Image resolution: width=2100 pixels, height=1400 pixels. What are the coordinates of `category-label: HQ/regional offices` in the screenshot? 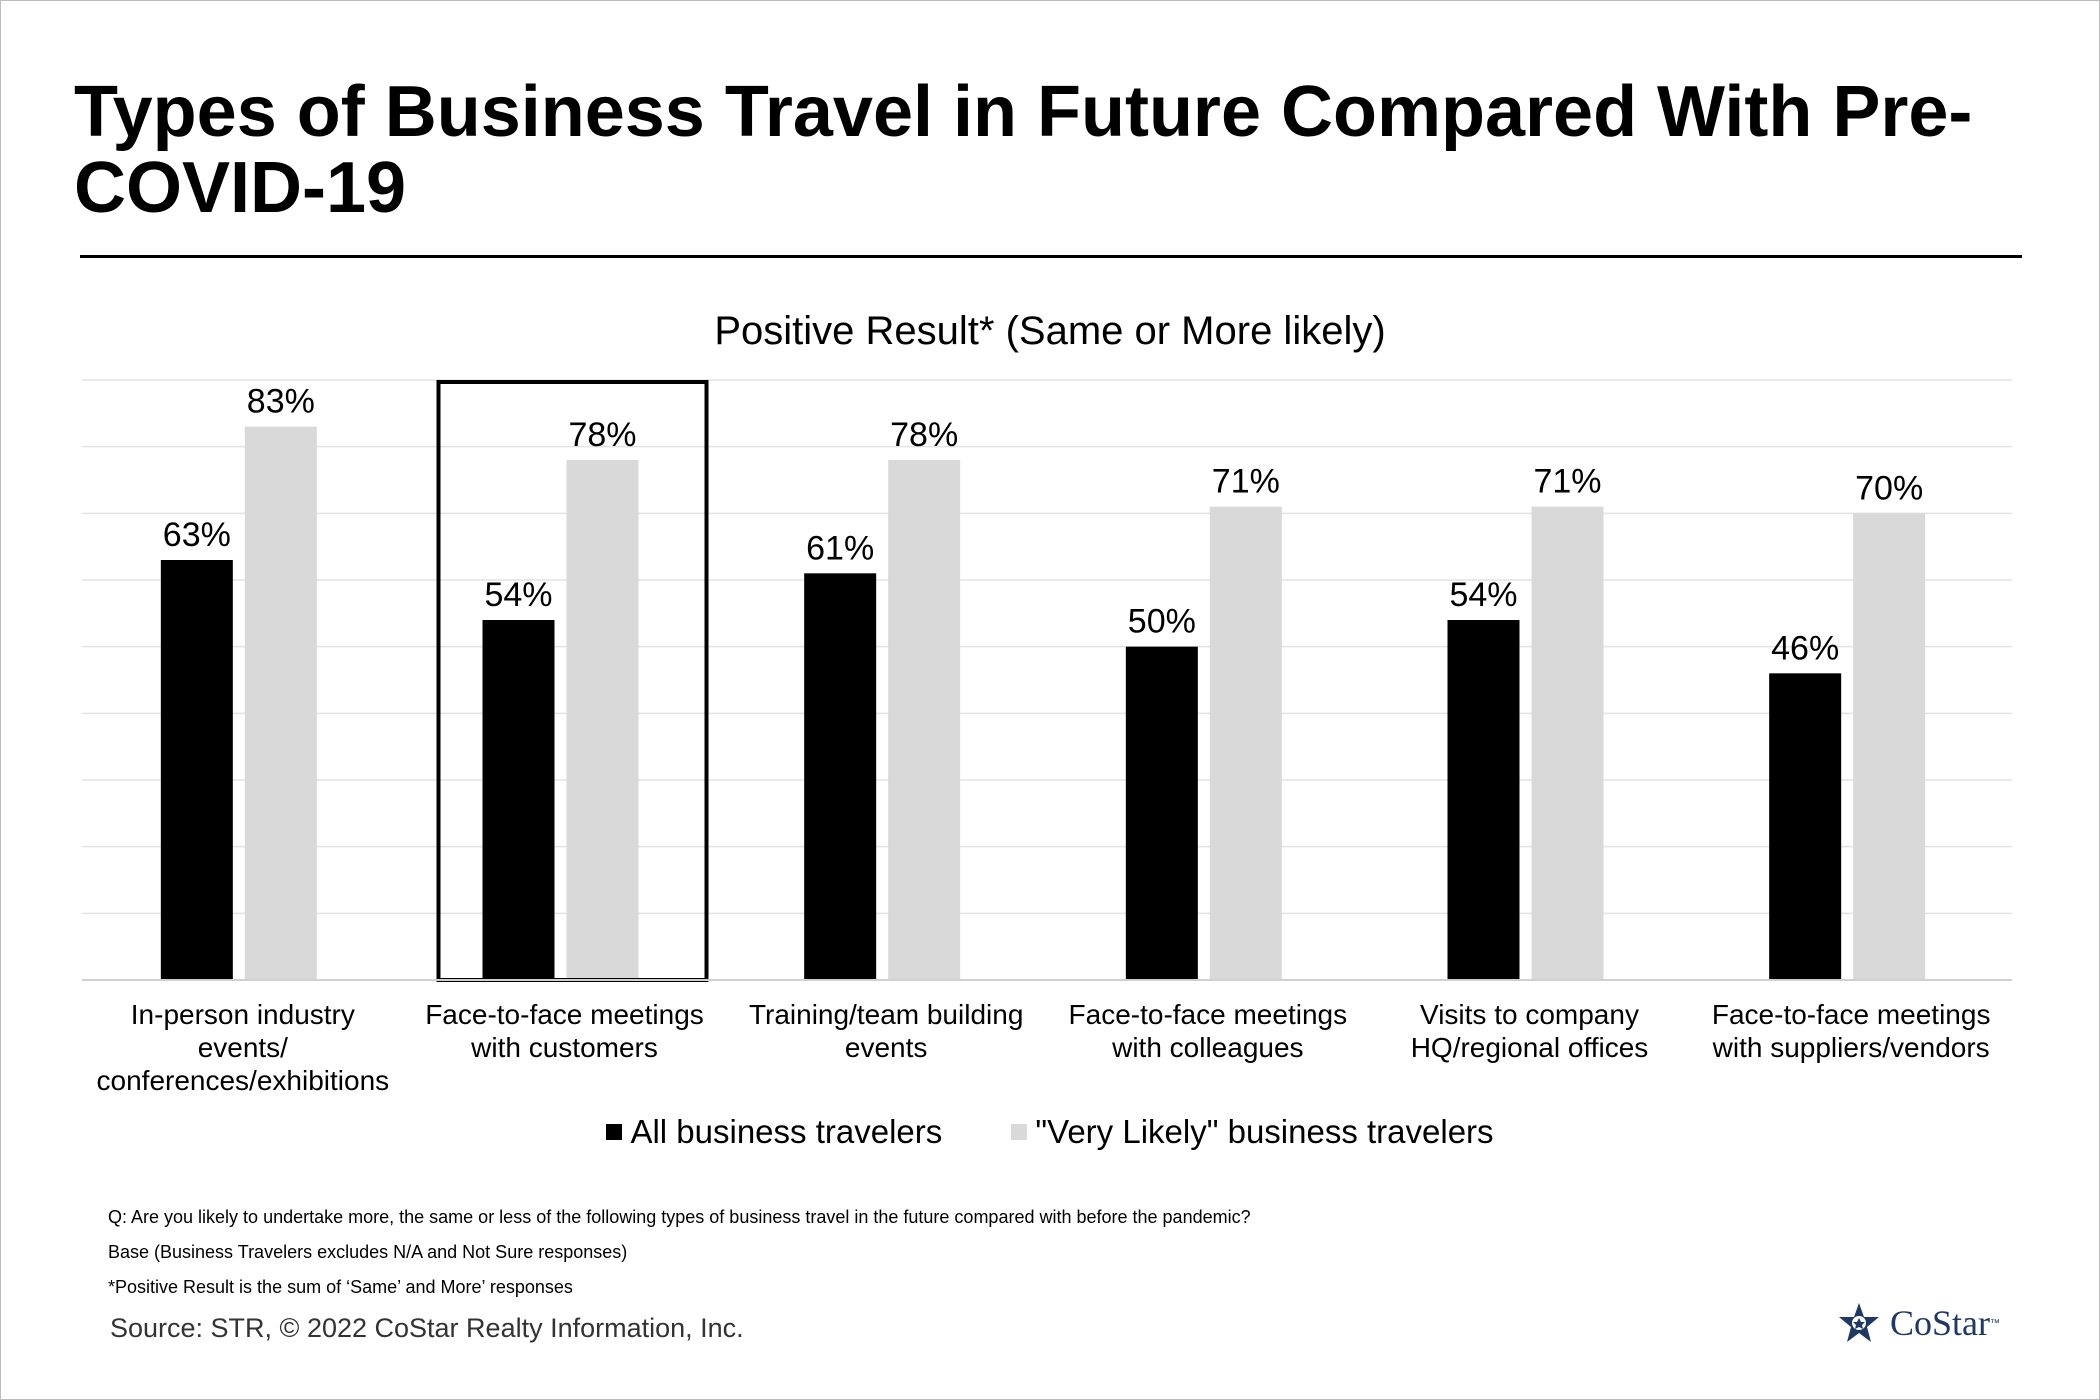 It's located at (1530, 1047).